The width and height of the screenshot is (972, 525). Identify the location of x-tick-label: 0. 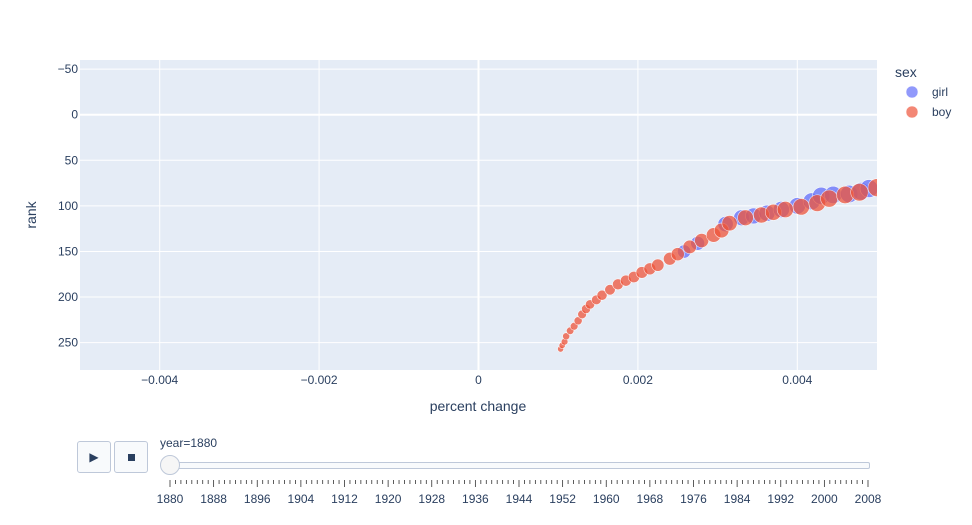
(478, 380).